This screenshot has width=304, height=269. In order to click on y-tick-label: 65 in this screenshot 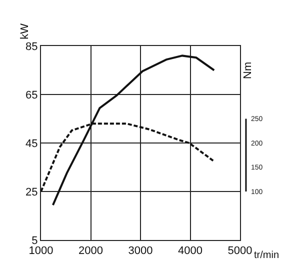, I will do `click(32, 95)`.